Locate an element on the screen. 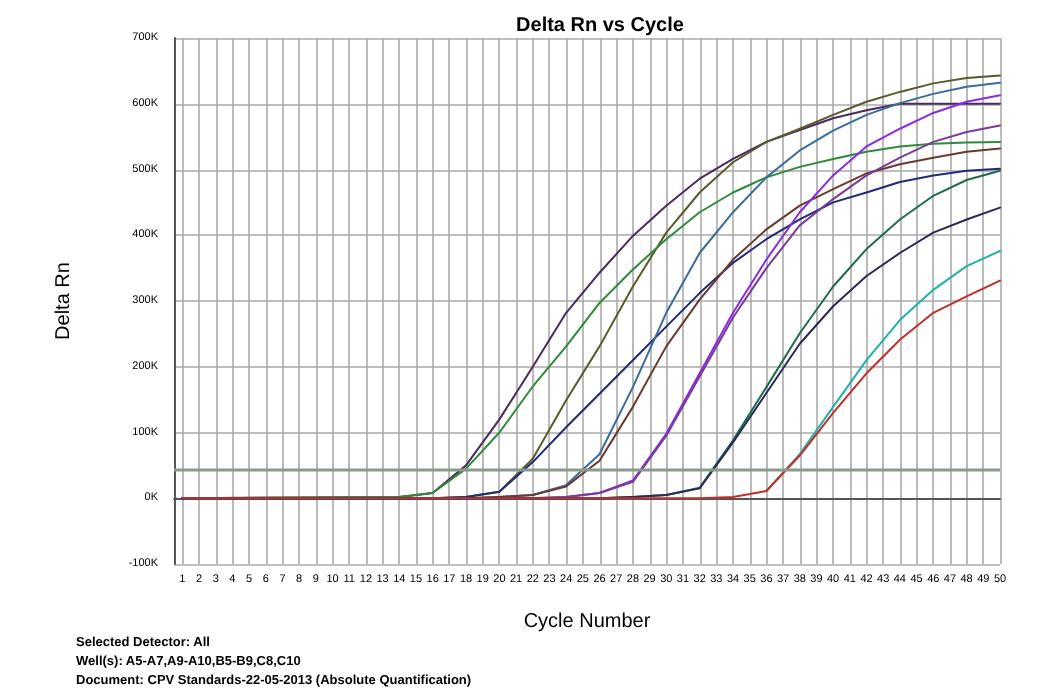 Image resolution: width=1062 pixels, height=694 pixels. chart-title: Delta Rn vs Cycle is located at coordinates (600, 26).